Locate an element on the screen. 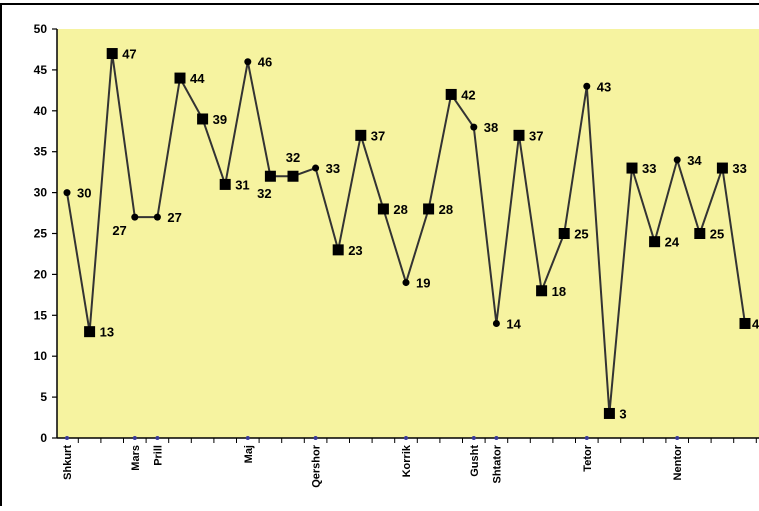  y-tick-label: 40 is located at coordinates (41, 111).